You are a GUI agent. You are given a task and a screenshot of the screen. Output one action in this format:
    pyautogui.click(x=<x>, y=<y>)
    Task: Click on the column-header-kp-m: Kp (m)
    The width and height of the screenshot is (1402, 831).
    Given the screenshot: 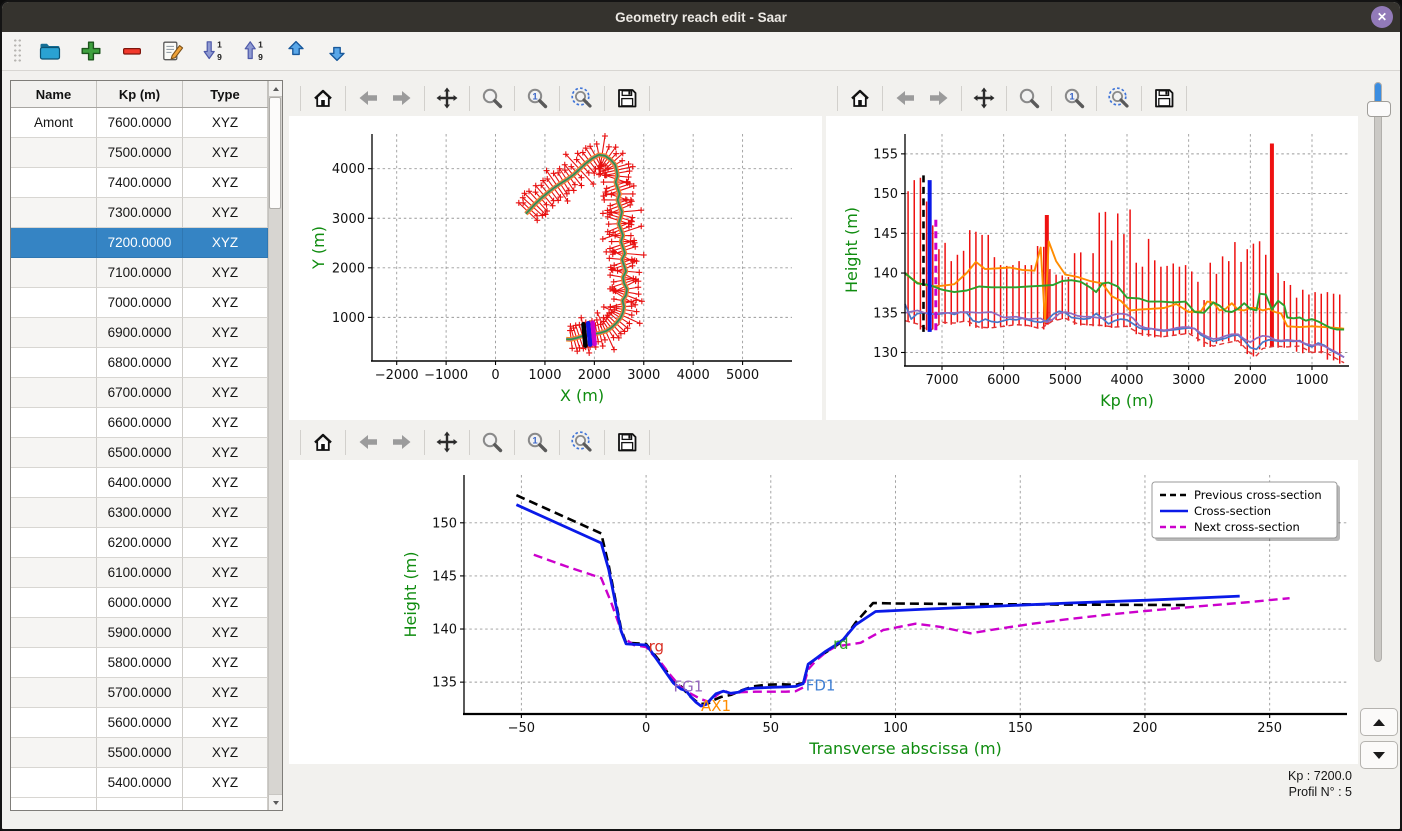 What is the action you would take?
    pyautogui.click(x=140, y=94)
    